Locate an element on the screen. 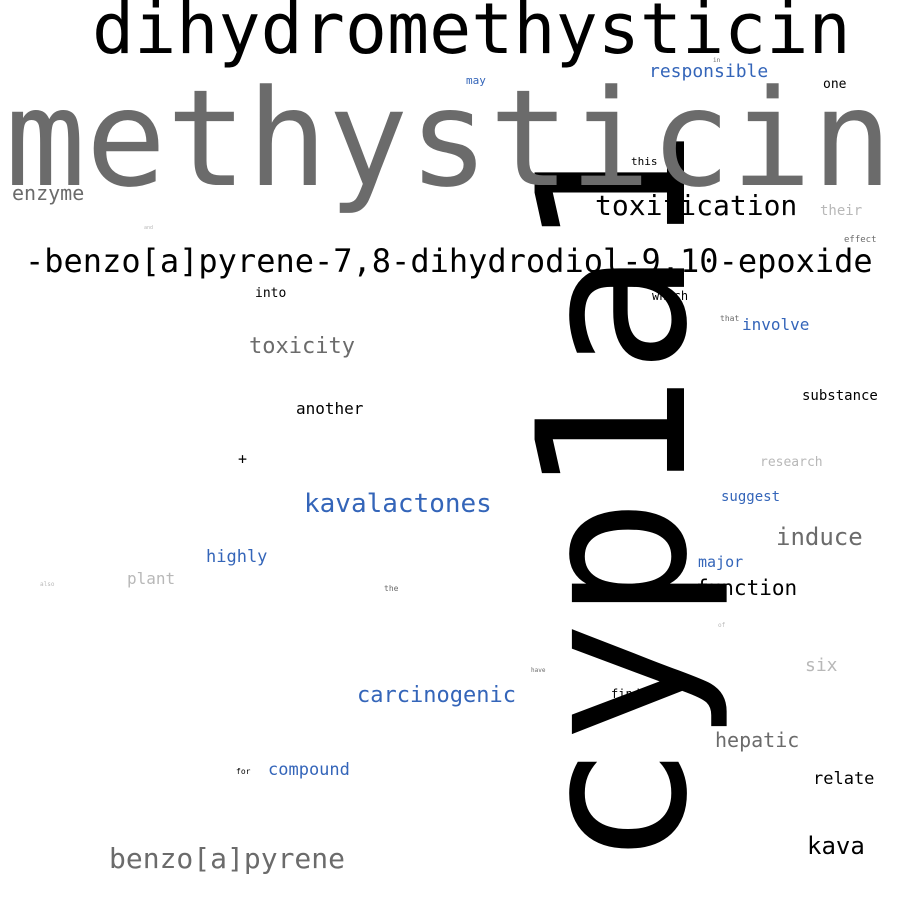 The width and height of the screenshot is (900, 900). word-toxification: toxification is located at coordinates (696, 205).